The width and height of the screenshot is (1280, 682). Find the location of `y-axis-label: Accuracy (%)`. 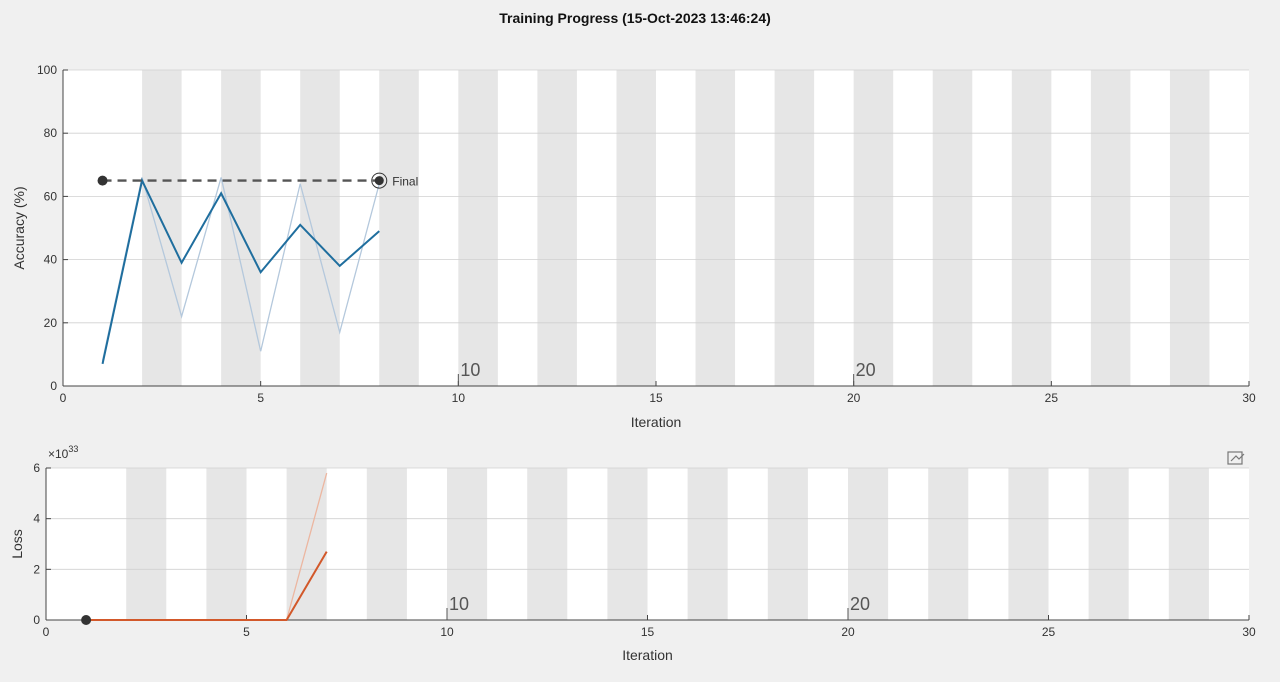

y-axis-label: Accuracy (%) is located at coordinates (19, 227).